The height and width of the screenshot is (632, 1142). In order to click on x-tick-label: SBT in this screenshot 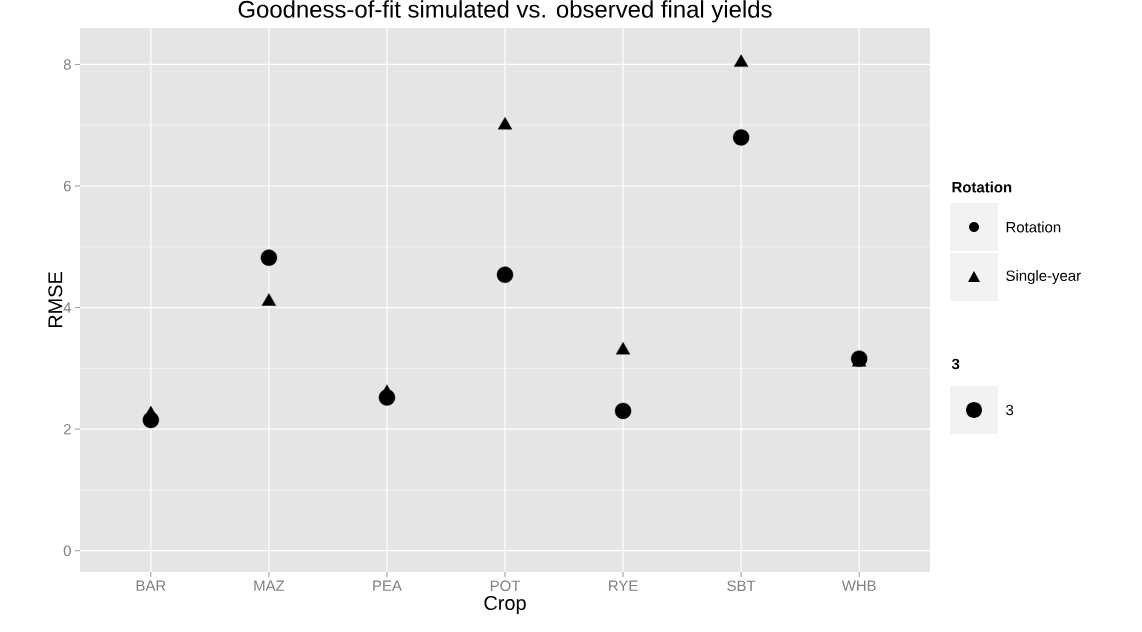, I will do `click(741, 586)`.